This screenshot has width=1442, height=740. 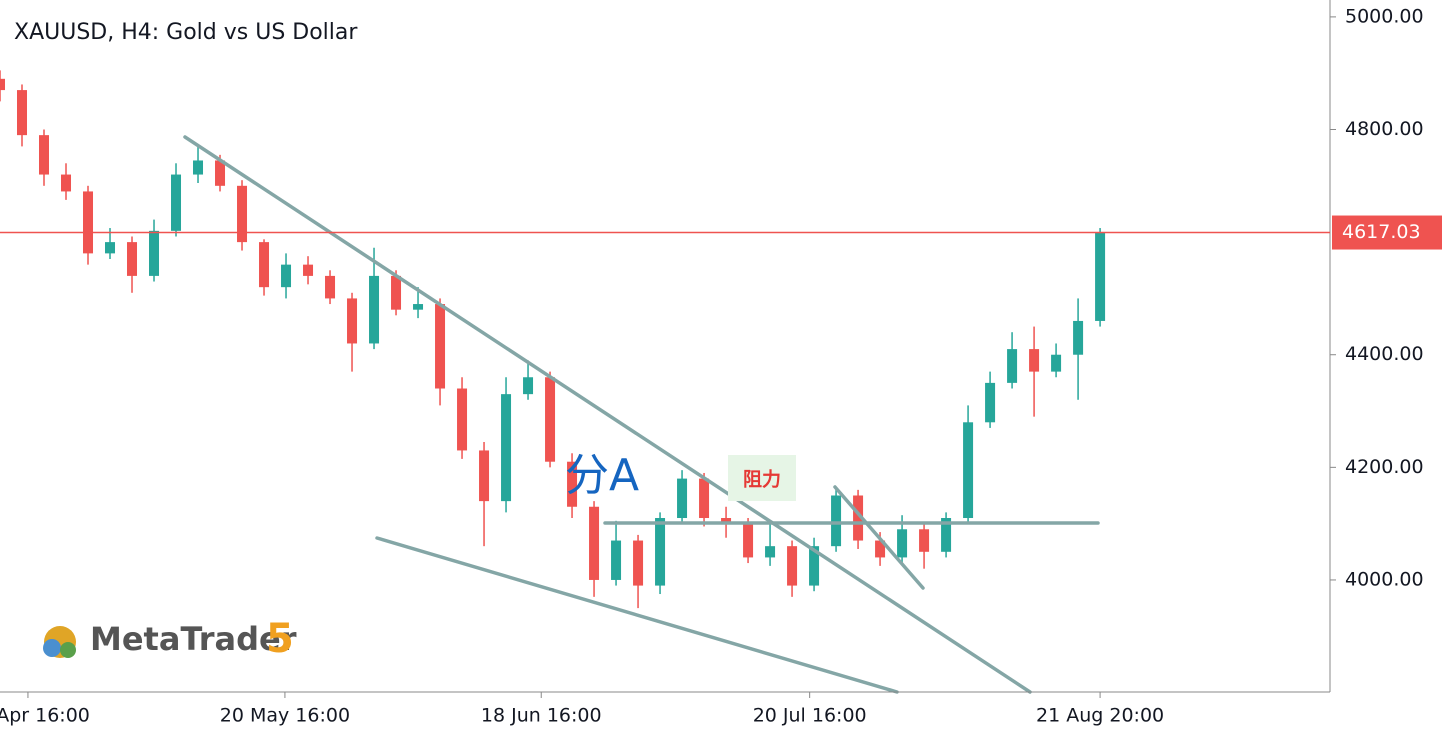 What do you see at coordinates (1384, 129) in the screenshot?
I see `y-tick-label: 4800.00` at bounding box center [1384, 129].